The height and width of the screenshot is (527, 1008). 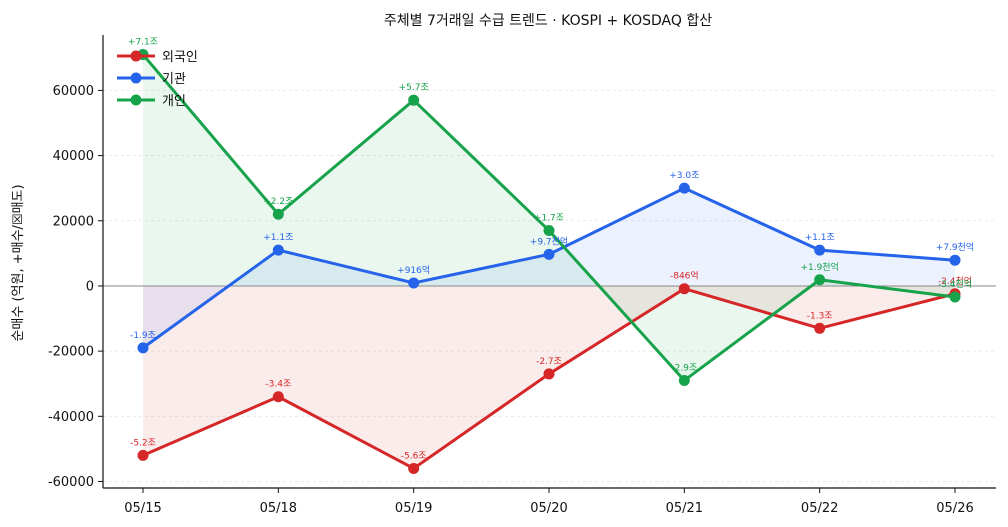 I want to click on data-label: +9.7천억, so click(x=549, y=241).